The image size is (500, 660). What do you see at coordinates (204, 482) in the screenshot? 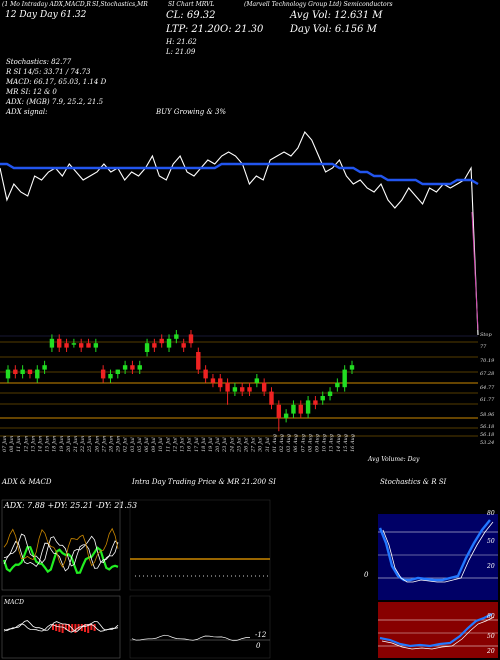
I see `intraday-title: Intra Day Trading Price & MR 21.200 SI` at bounding box center [204, 482].